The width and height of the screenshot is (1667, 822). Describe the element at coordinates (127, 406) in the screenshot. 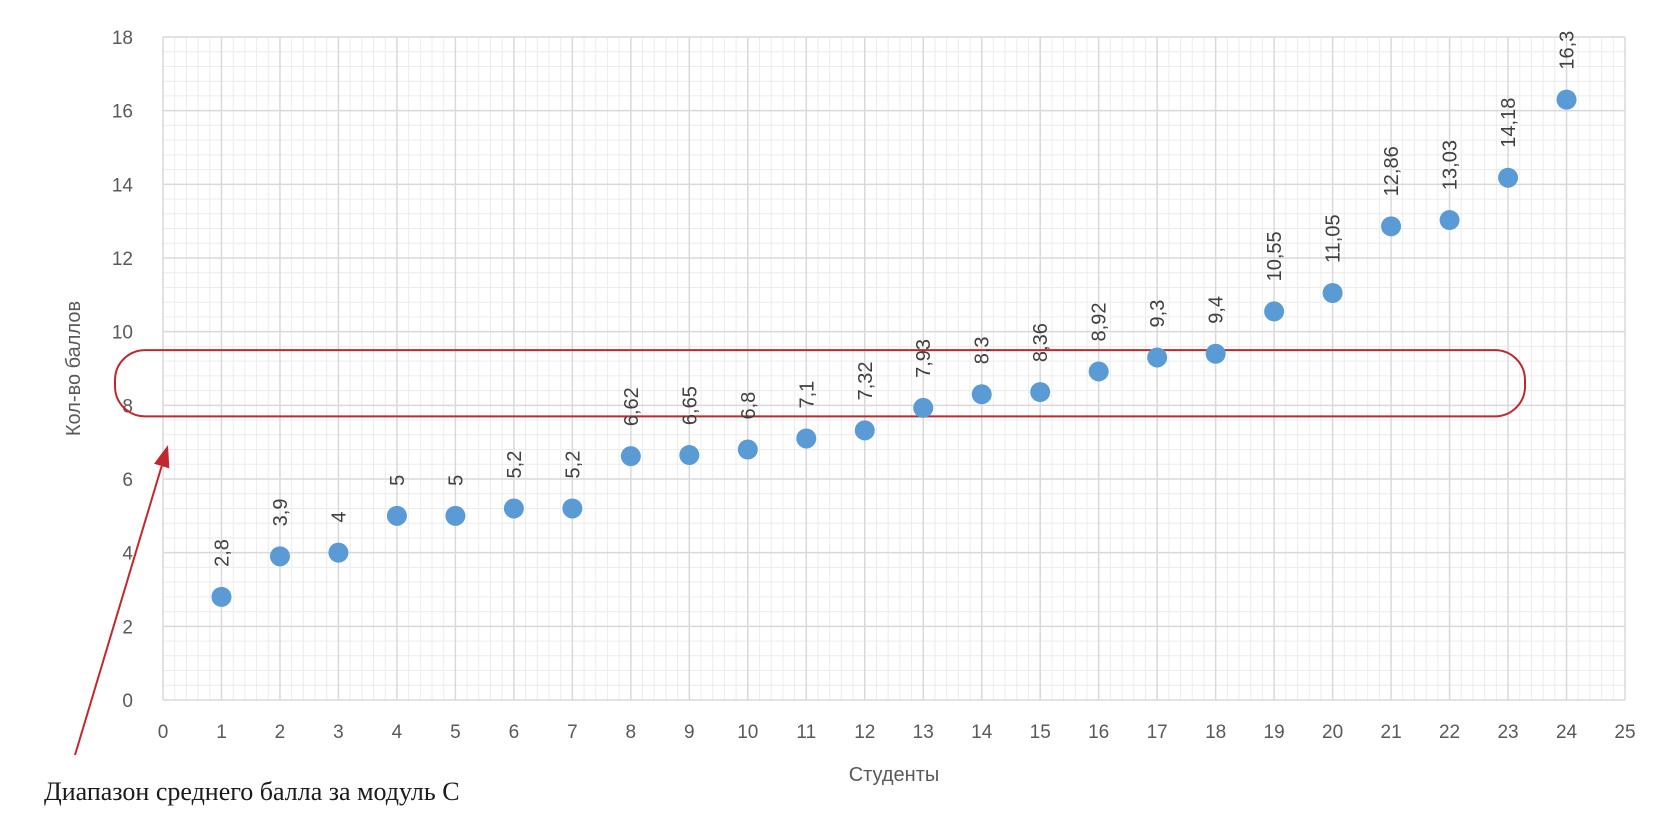

I see `y-tick-label: 8` at that location.